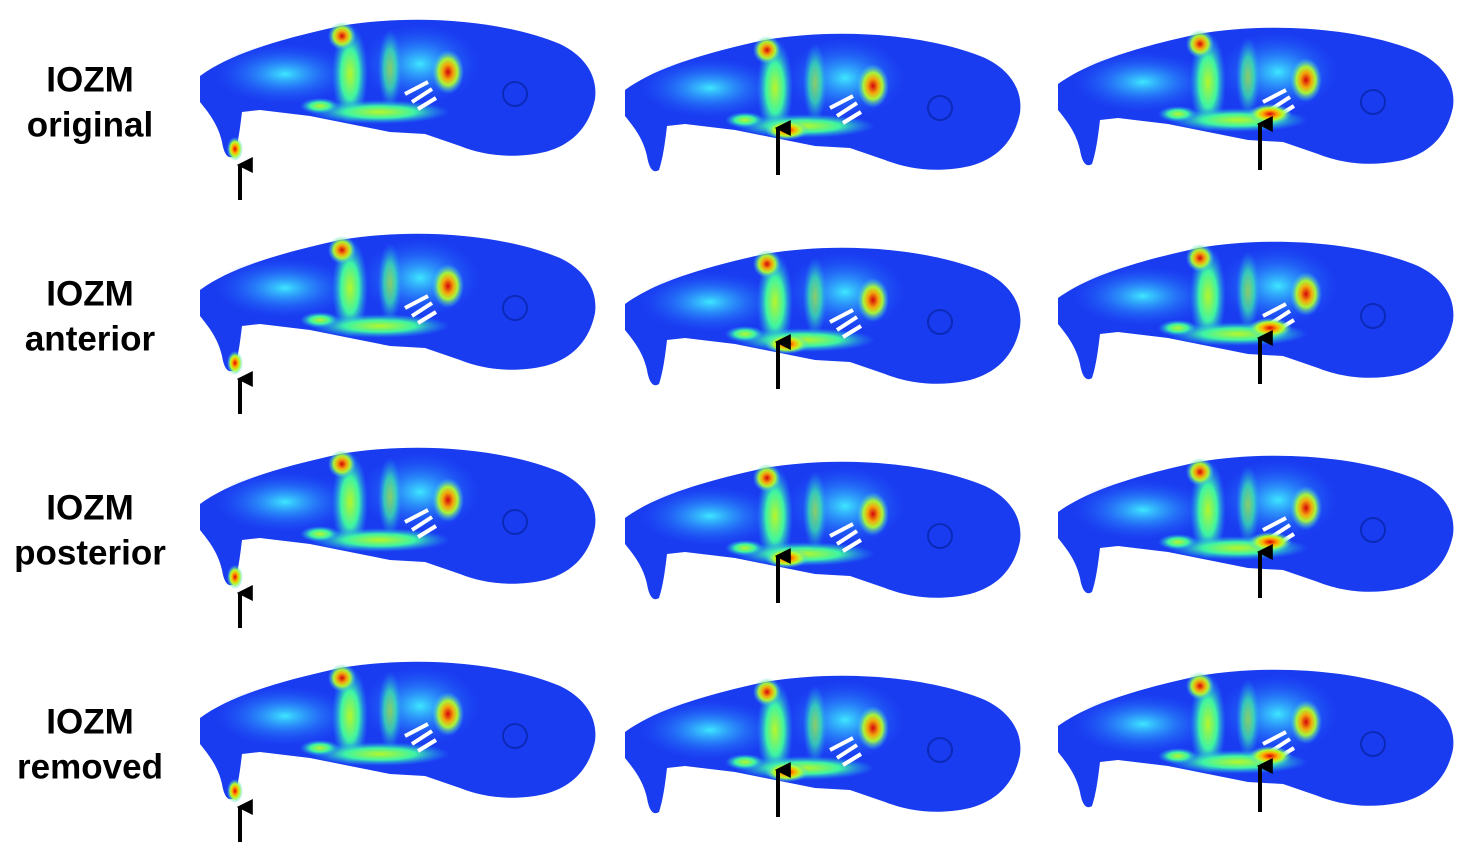 Image resolution: width=1470 pixels, height=846 pixels. What do you see at coordinates (90, 766) in the screenshot?
I see `row-label: removed` at bounding box center [90, 766].